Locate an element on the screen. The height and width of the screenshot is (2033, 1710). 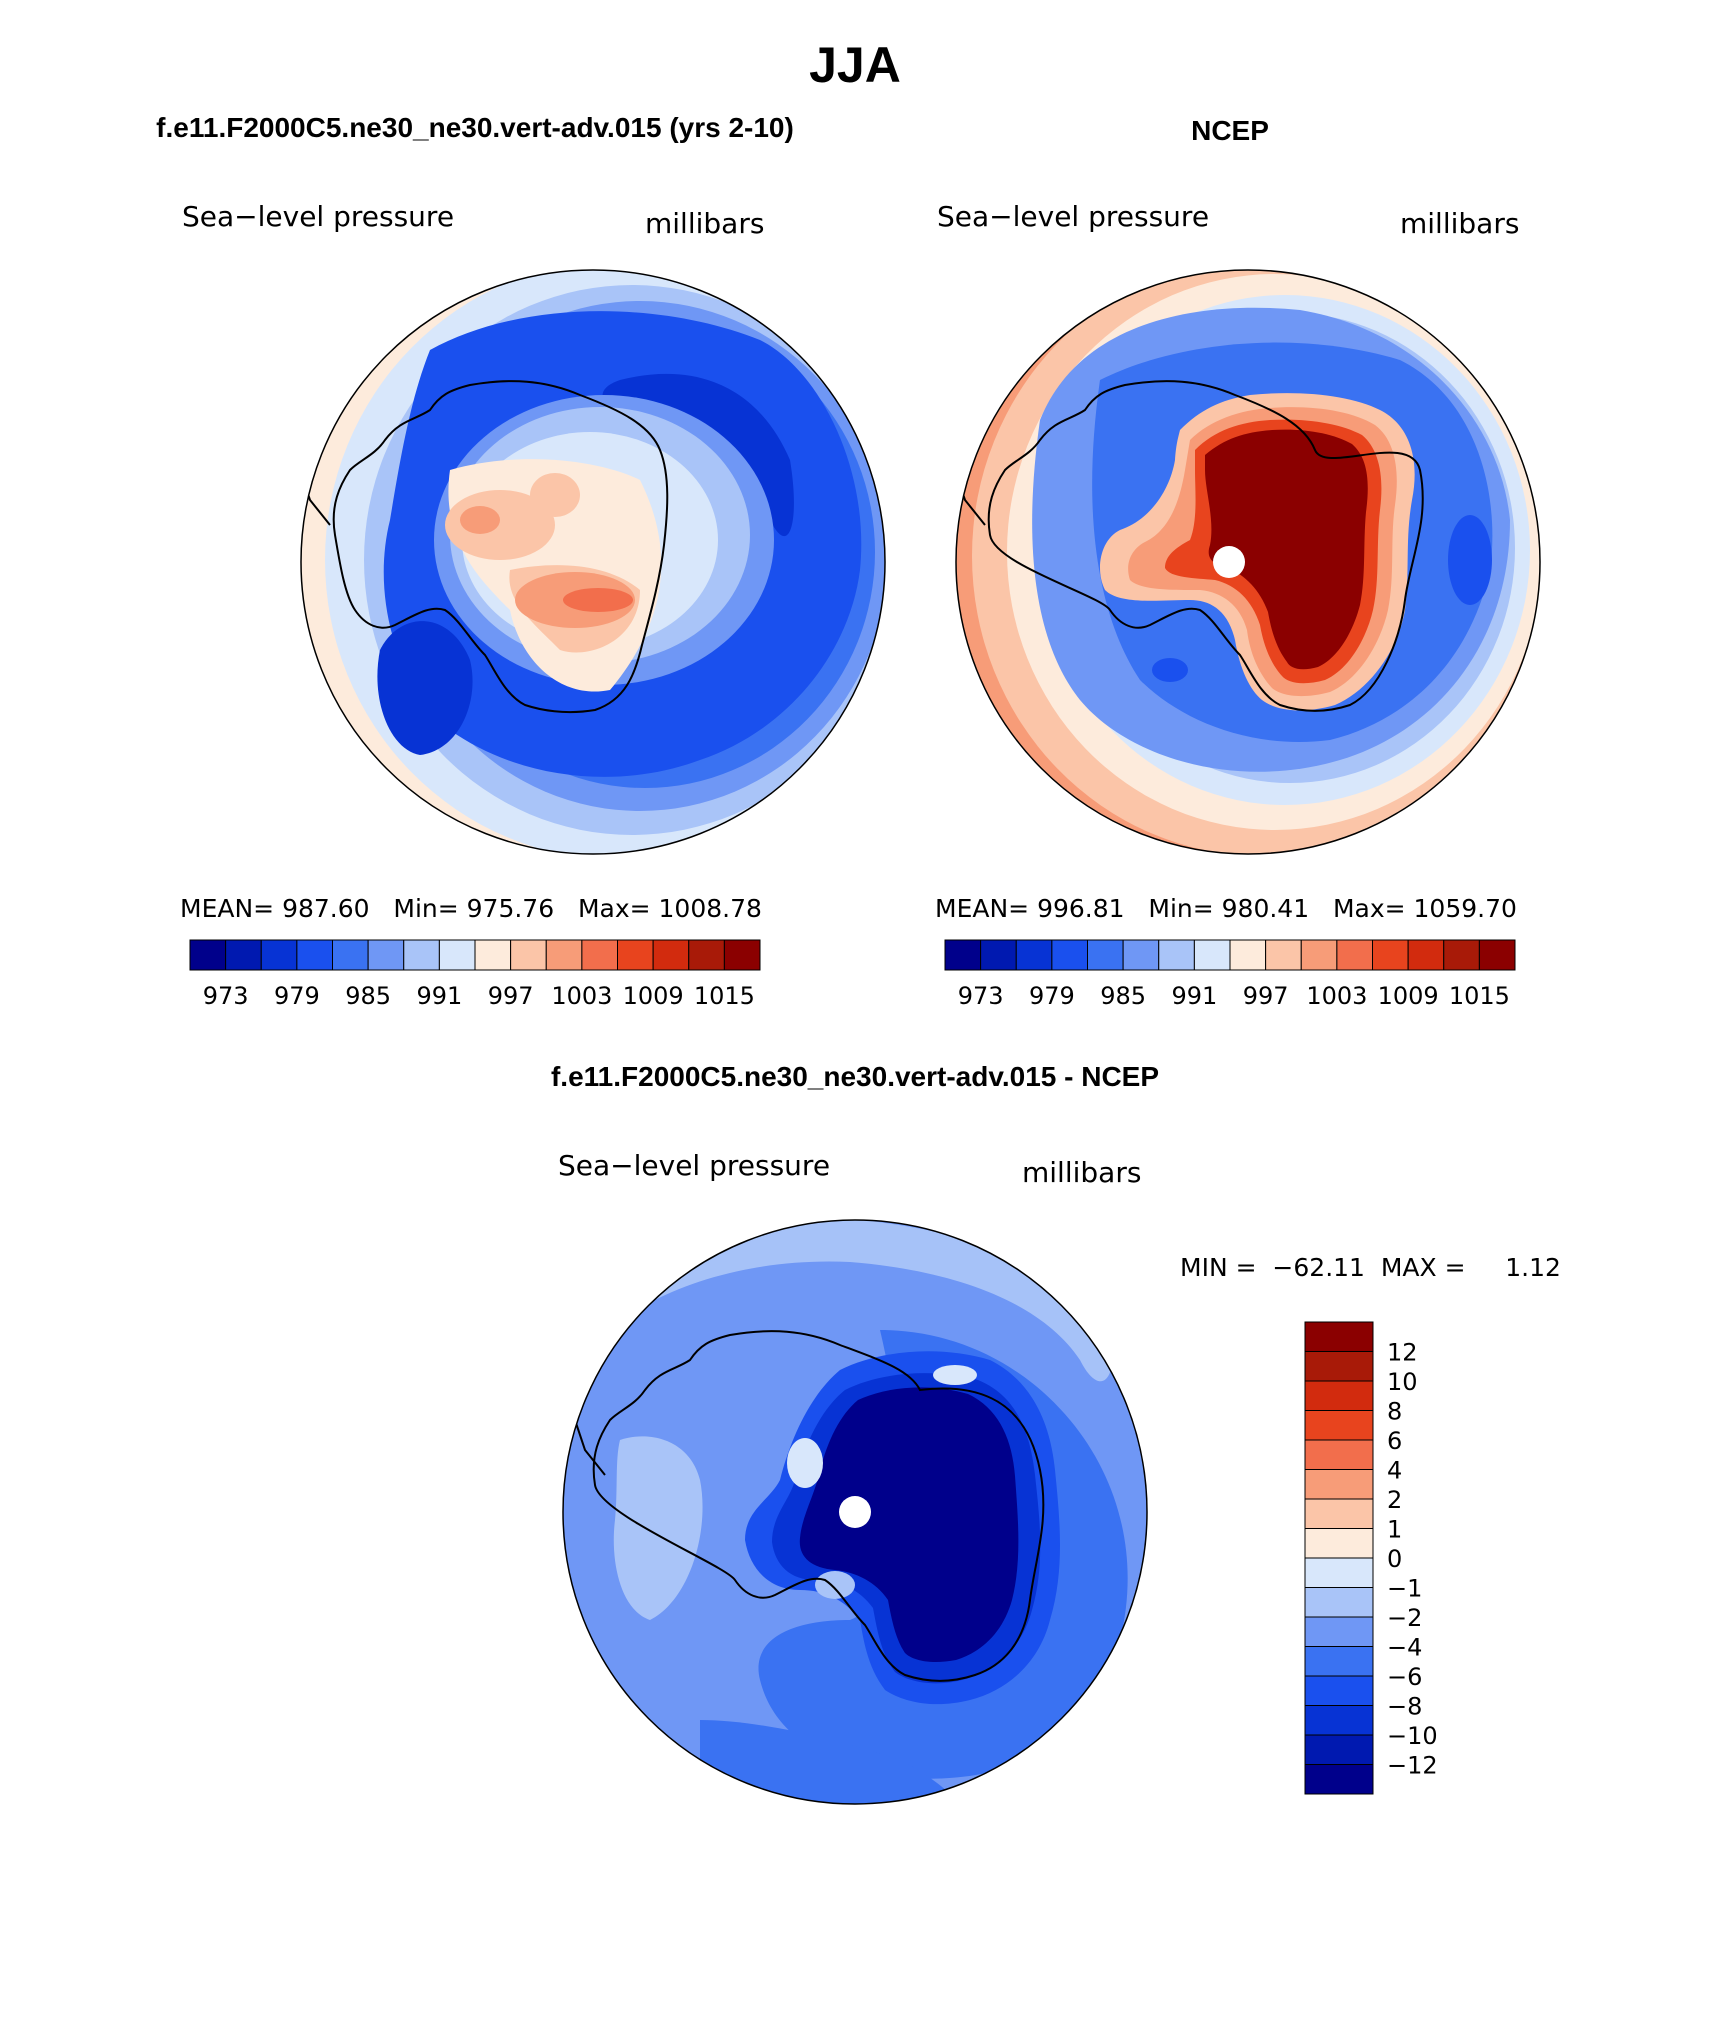
colorbar-tick-label: 12 is located at coordinates (1402, 1353).